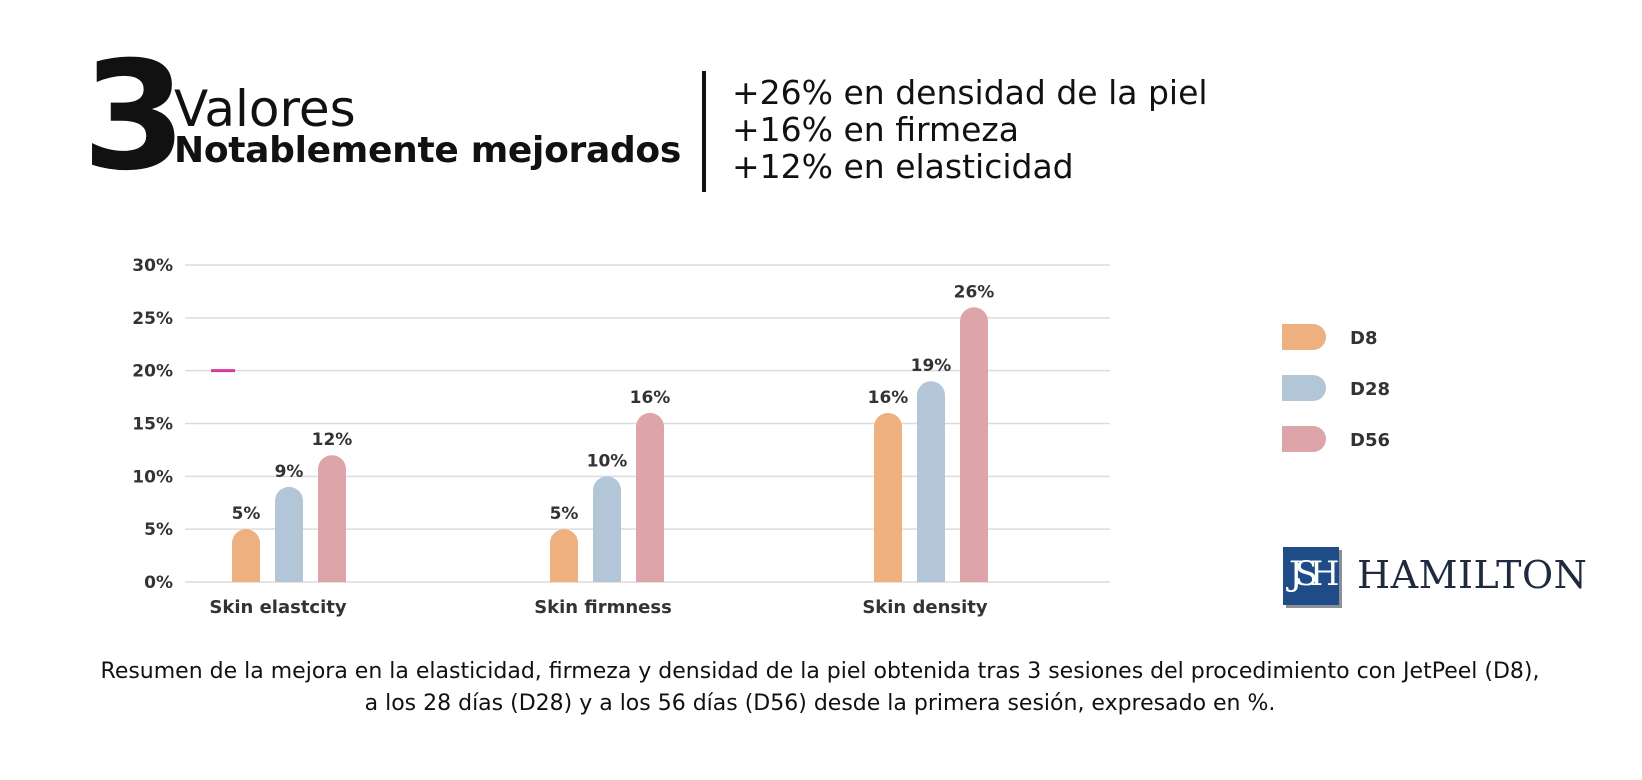 Image resolution: width=1642 pixels, height=780 pixels. I want to click on y-tick-label: 25%, so click(152, 319).